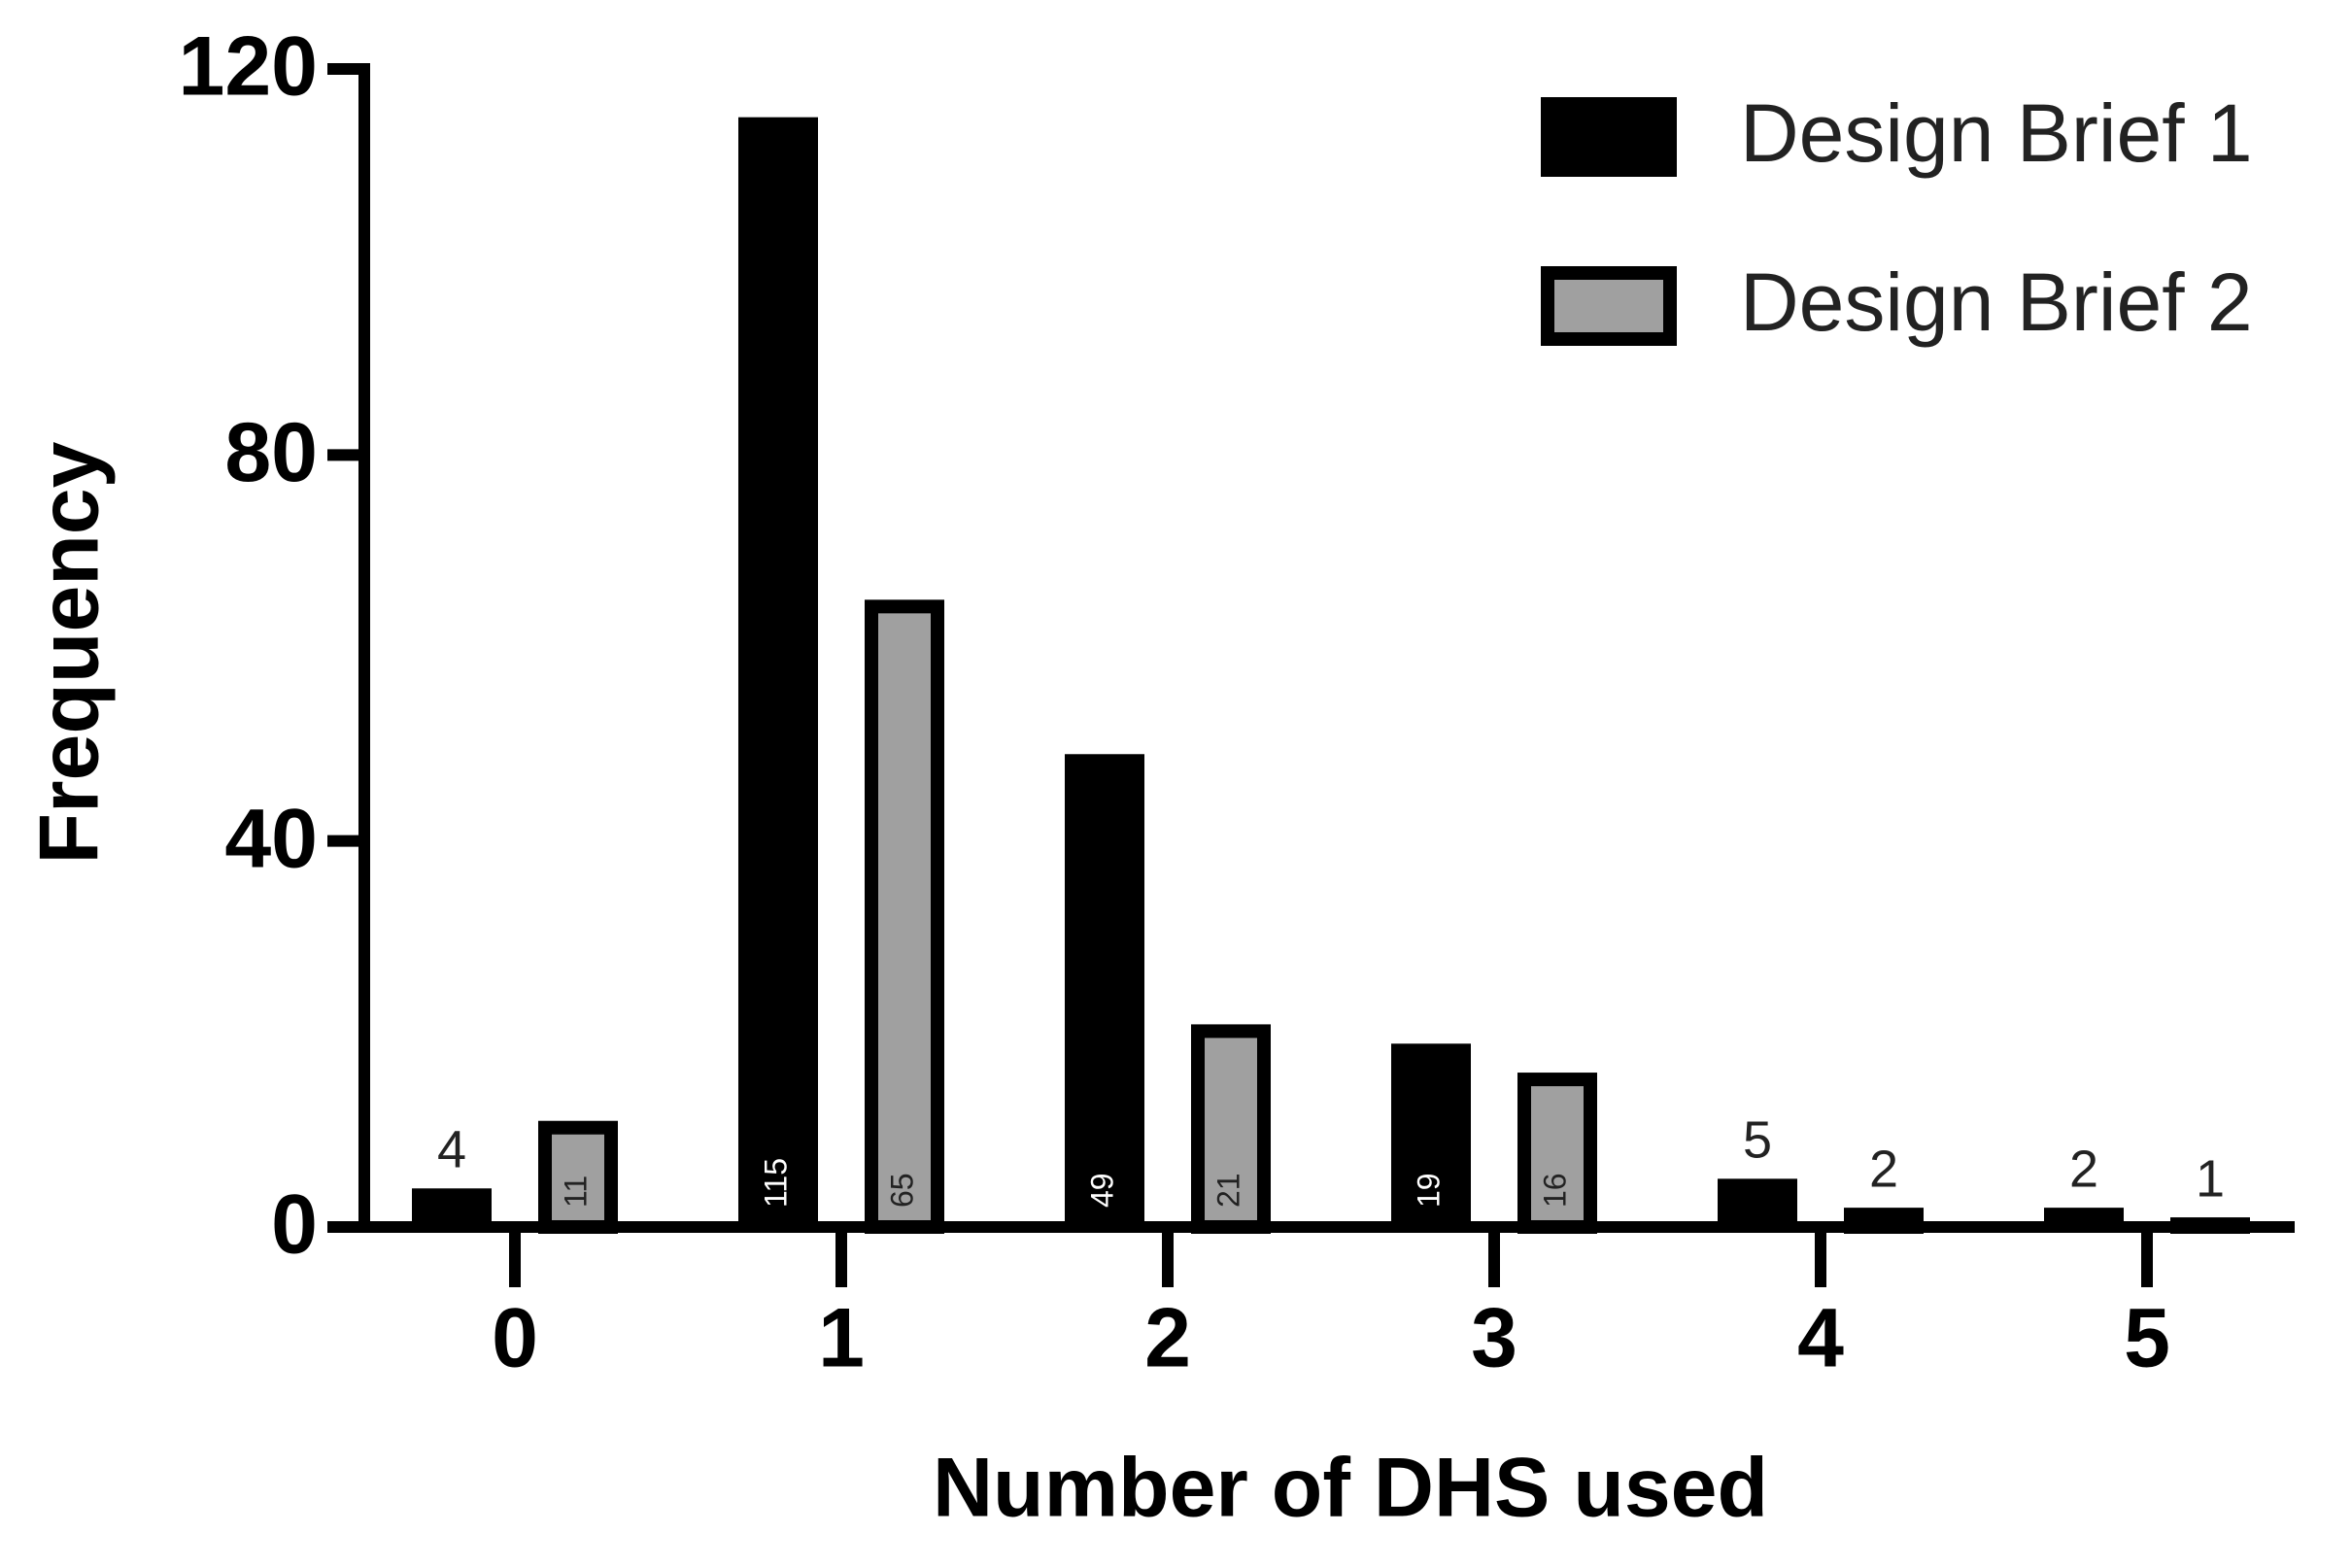  Describe the element at coordinates (775, 1183) in the screenshot. I see `data-label: 115` at that location.